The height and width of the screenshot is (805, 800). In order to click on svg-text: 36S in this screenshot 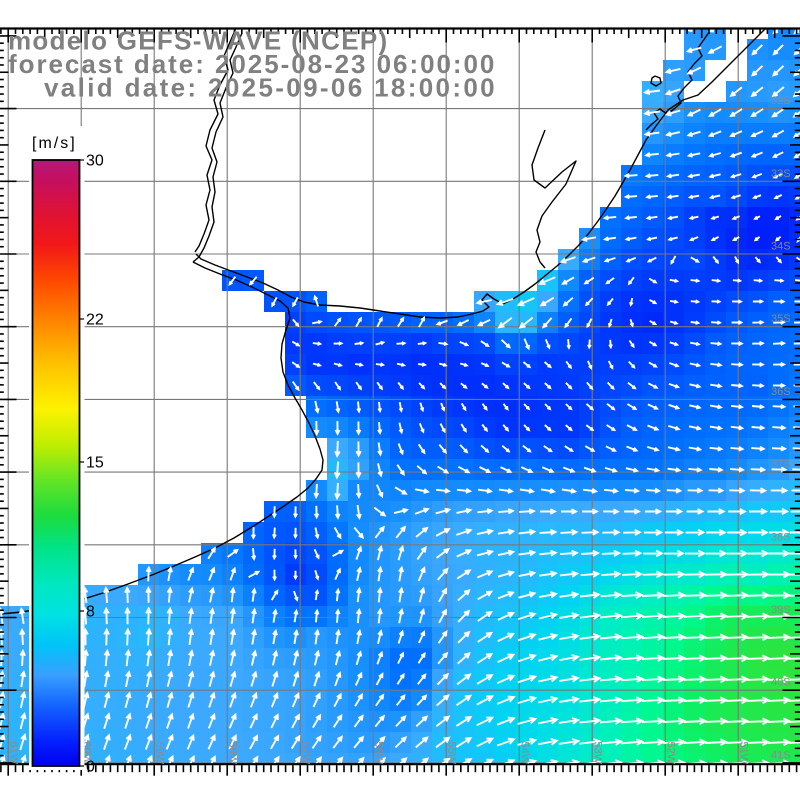, I will do `click(781, 392)`.